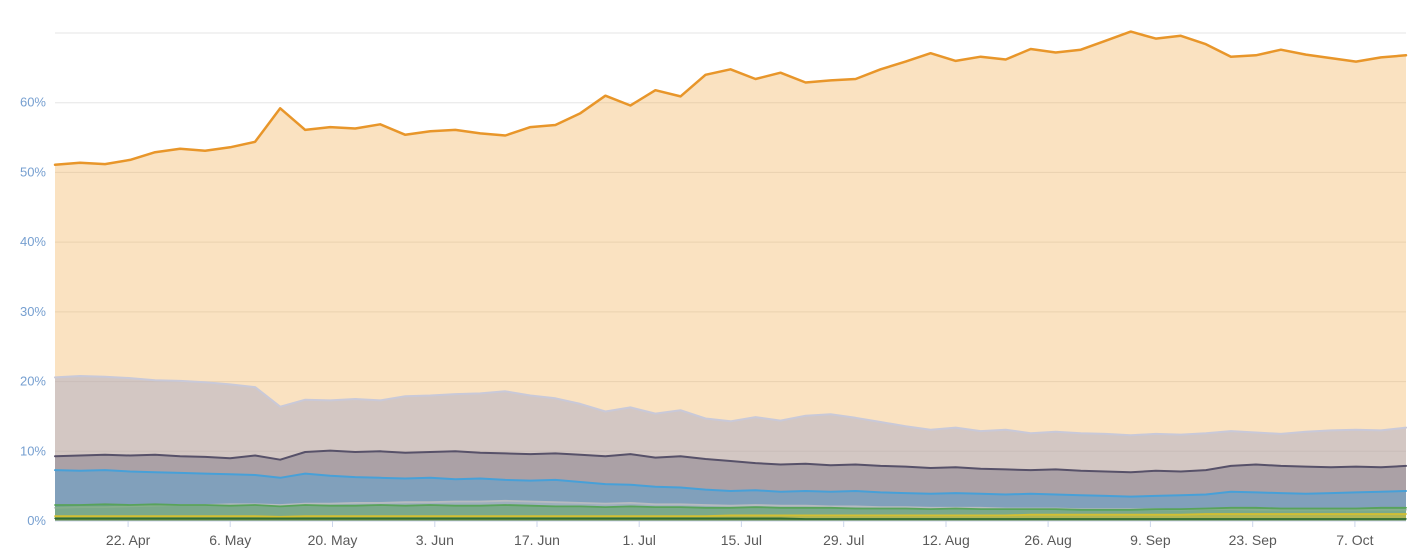 This screenshot has height=560, width=1414. What do you see at coordinates (730, 406) in the screenshot?
I see `series-line-light-lavender` at bounding box center [730, 406].